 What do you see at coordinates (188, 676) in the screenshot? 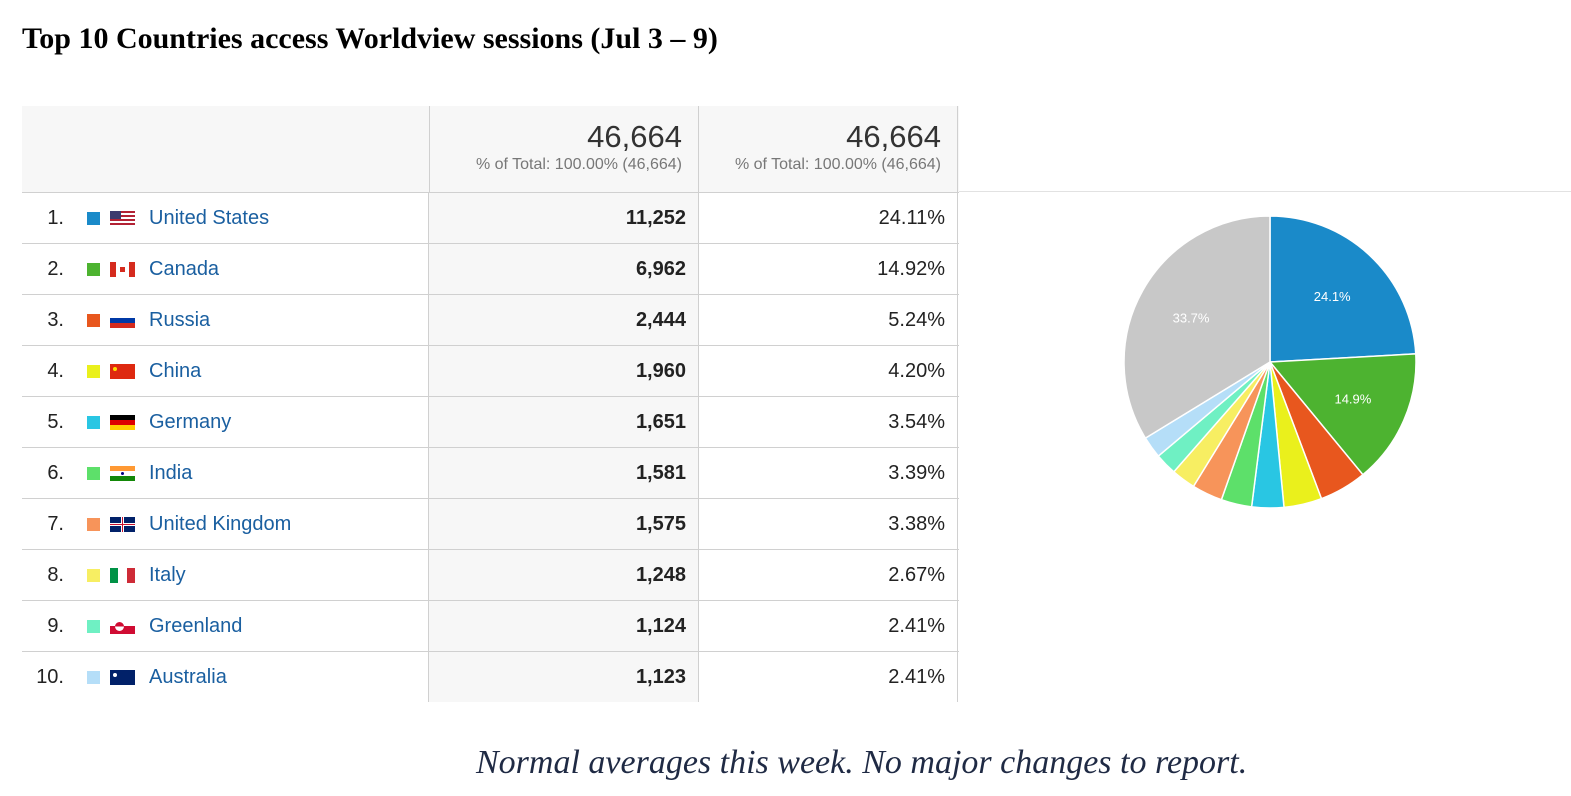
I see `country-link: Australia` at bounding box center [188, 676].